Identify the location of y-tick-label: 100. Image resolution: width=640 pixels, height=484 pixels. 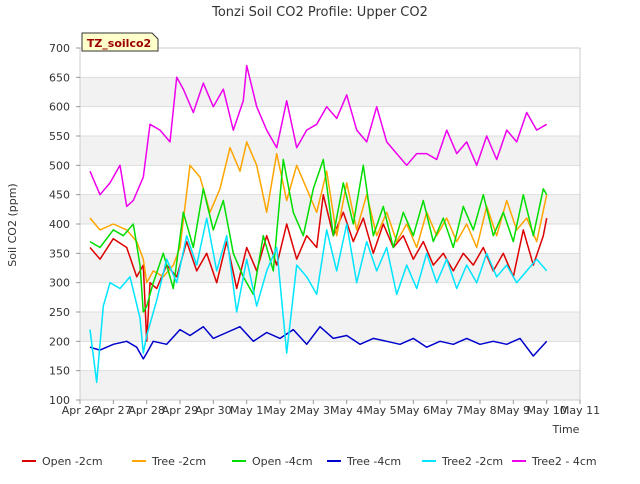
(59, 400).